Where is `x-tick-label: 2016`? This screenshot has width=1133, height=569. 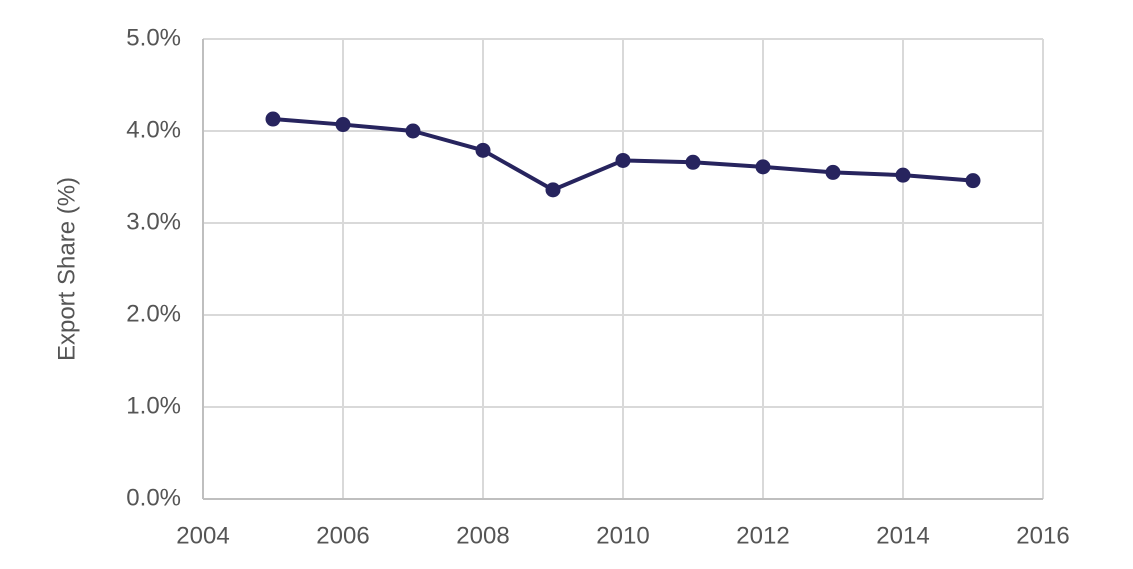 x-tick-label: 2016 is located at coordinates (1042, 535).